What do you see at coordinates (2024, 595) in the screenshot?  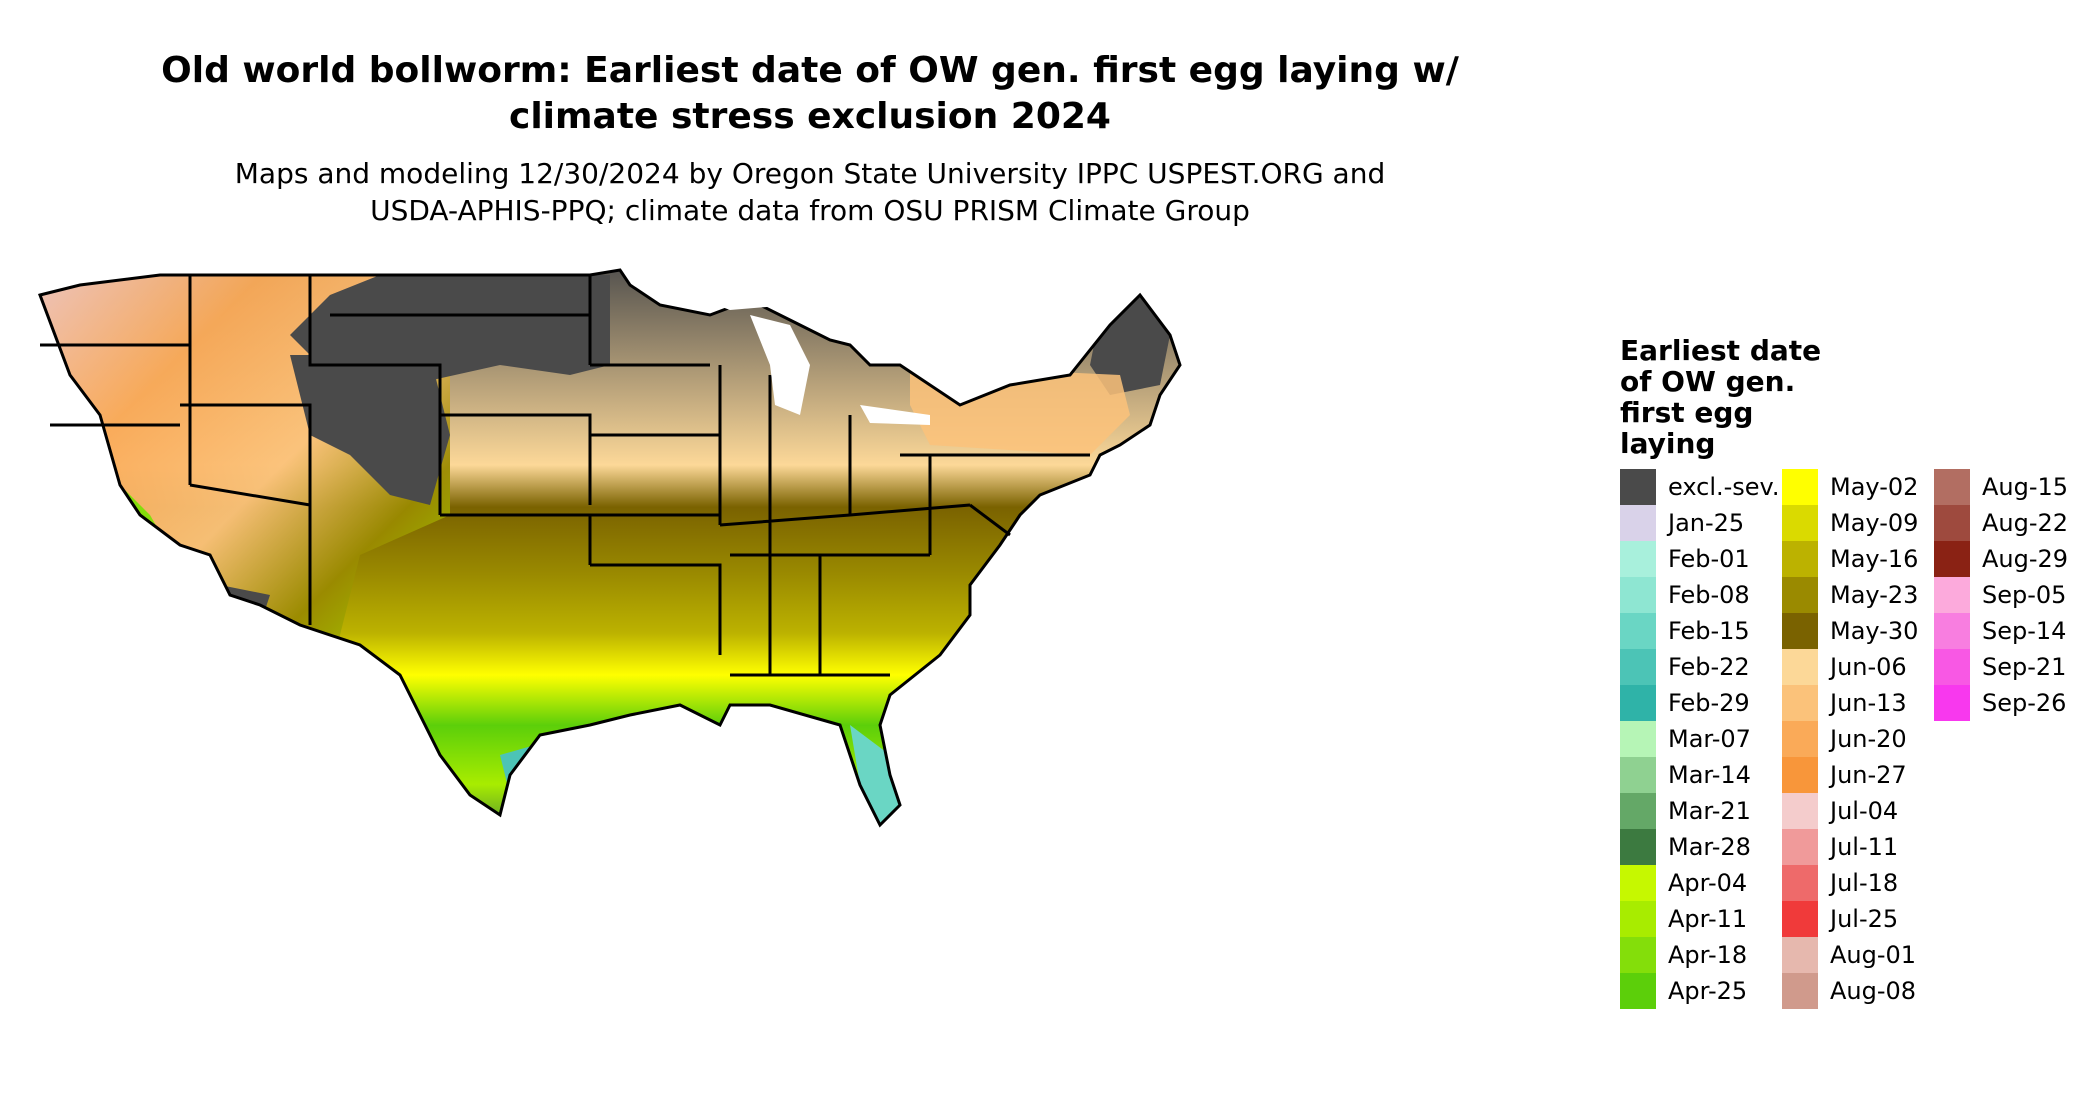 I see `legend-label: Sep-05` at bounding box center [2024, 595].